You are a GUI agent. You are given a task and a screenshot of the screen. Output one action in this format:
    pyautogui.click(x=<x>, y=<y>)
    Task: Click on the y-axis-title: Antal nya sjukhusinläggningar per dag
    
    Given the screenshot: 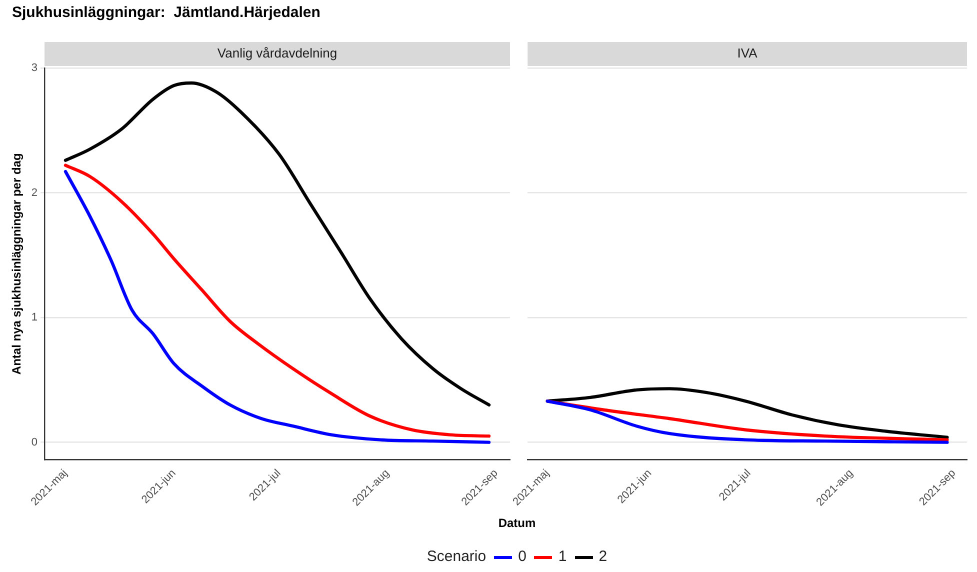 What is the action you would take?
    pyautogui.click(x=17, y=264)
    